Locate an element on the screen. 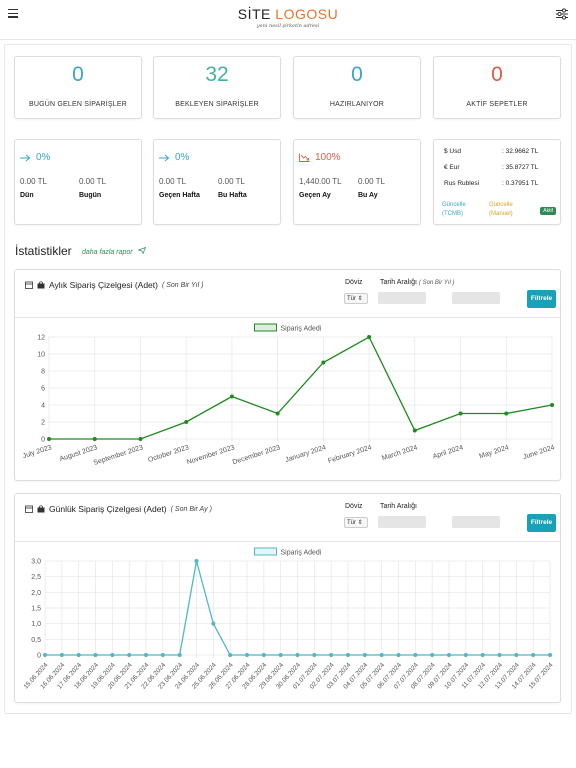 The image size is (576, 768). rate-row-rub: Rus Rublesi: 0.37951 TL is located at coordinates (500, 183).